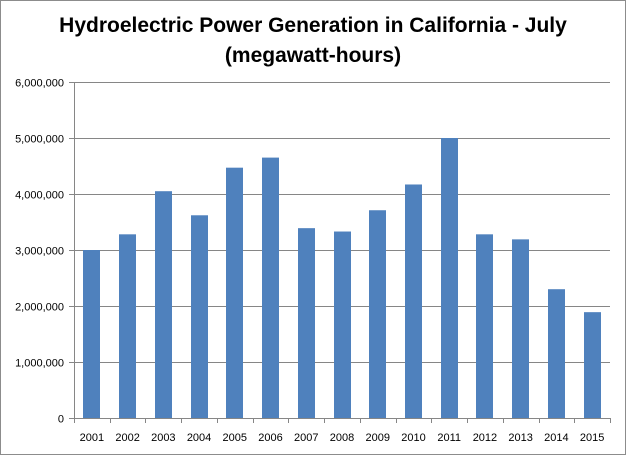 This screenshot has height=455, width=626. I want to click on y-tick-label: 0, so click(61, 420).